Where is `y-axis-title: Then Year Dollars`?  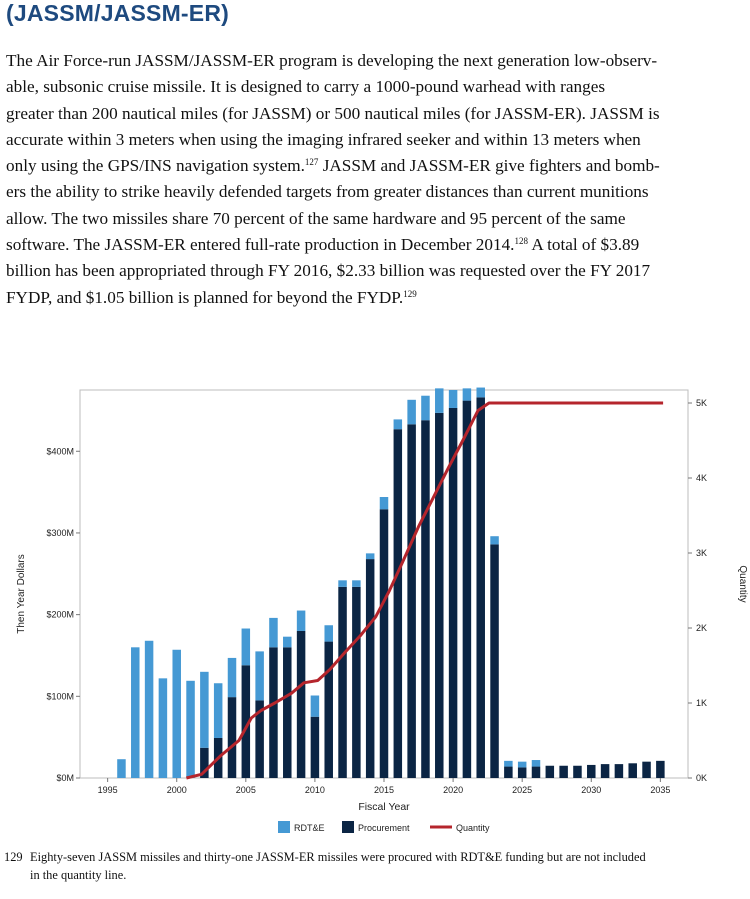 y-axis-title: Then Year Dollars is located at coordinates (21, 594).